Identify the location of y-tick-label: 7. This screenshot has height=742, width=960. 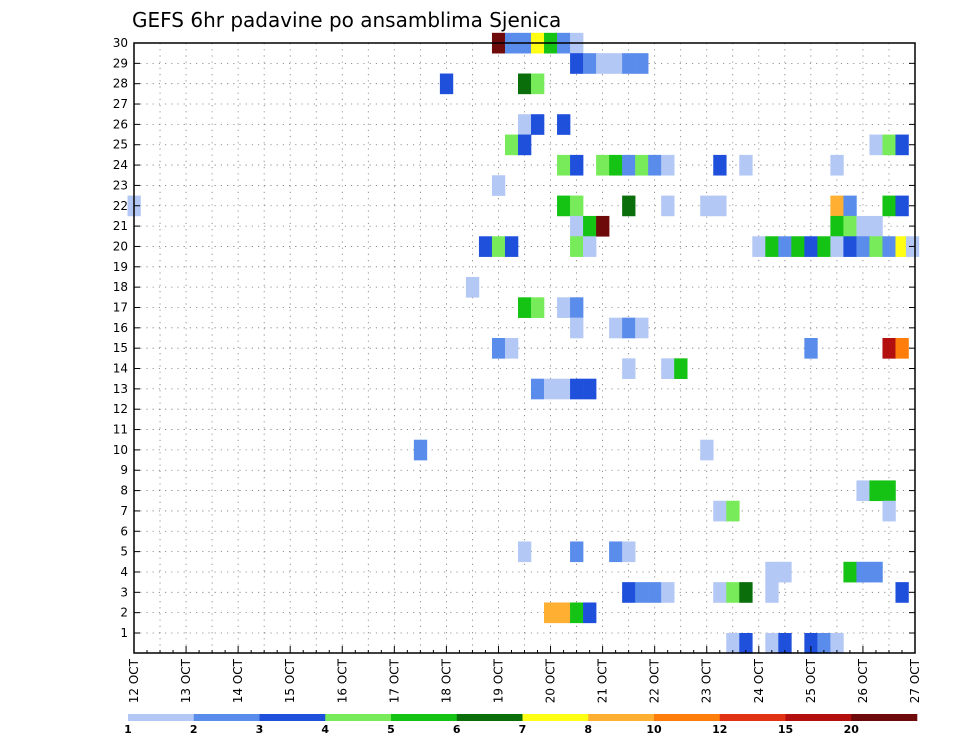
(124, 511).